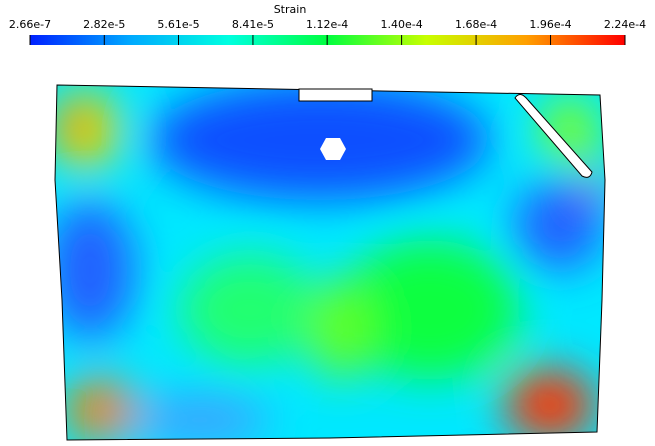 The height and width of the screenshot is (446, 655). What do you see at coordinates (30, 24) in the screenshot?
I see `colorbar-tick-label: 2.66e-7` at bounding box center [30, 24].